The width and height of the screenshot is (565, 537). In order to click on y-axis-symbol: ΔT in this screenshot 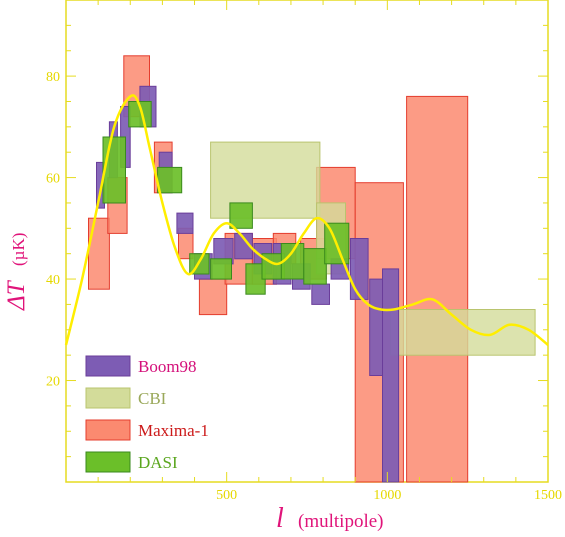, I will do `click(16, 295)`.